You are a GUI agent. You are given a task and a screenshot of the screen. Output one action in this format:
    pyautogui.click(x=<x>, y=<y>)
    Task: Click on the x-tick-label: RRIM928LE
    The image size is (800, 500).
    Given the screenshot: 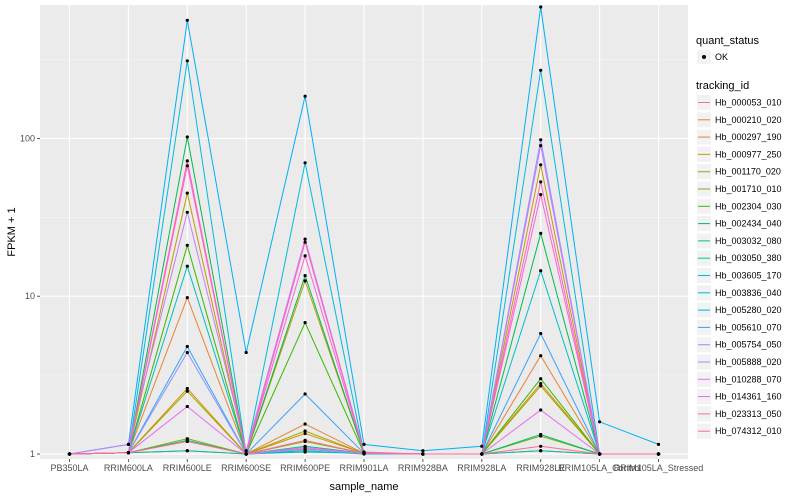 What is the action you would take?
    pyautogui.click(x=540, y=468)
    